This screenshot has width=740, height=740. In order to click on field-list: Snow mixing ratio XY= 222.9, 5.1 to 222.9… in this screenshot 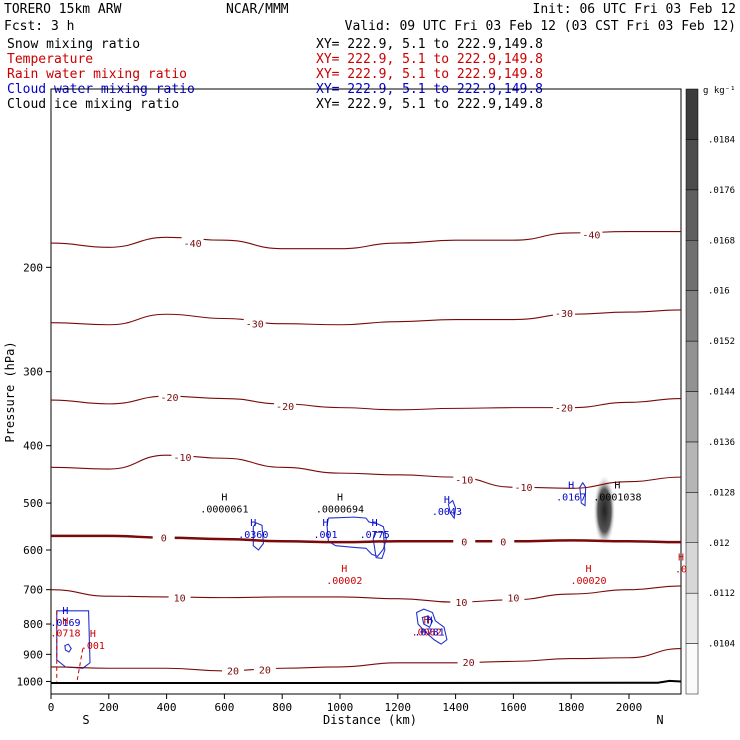, I will do `click(275, 74)`.